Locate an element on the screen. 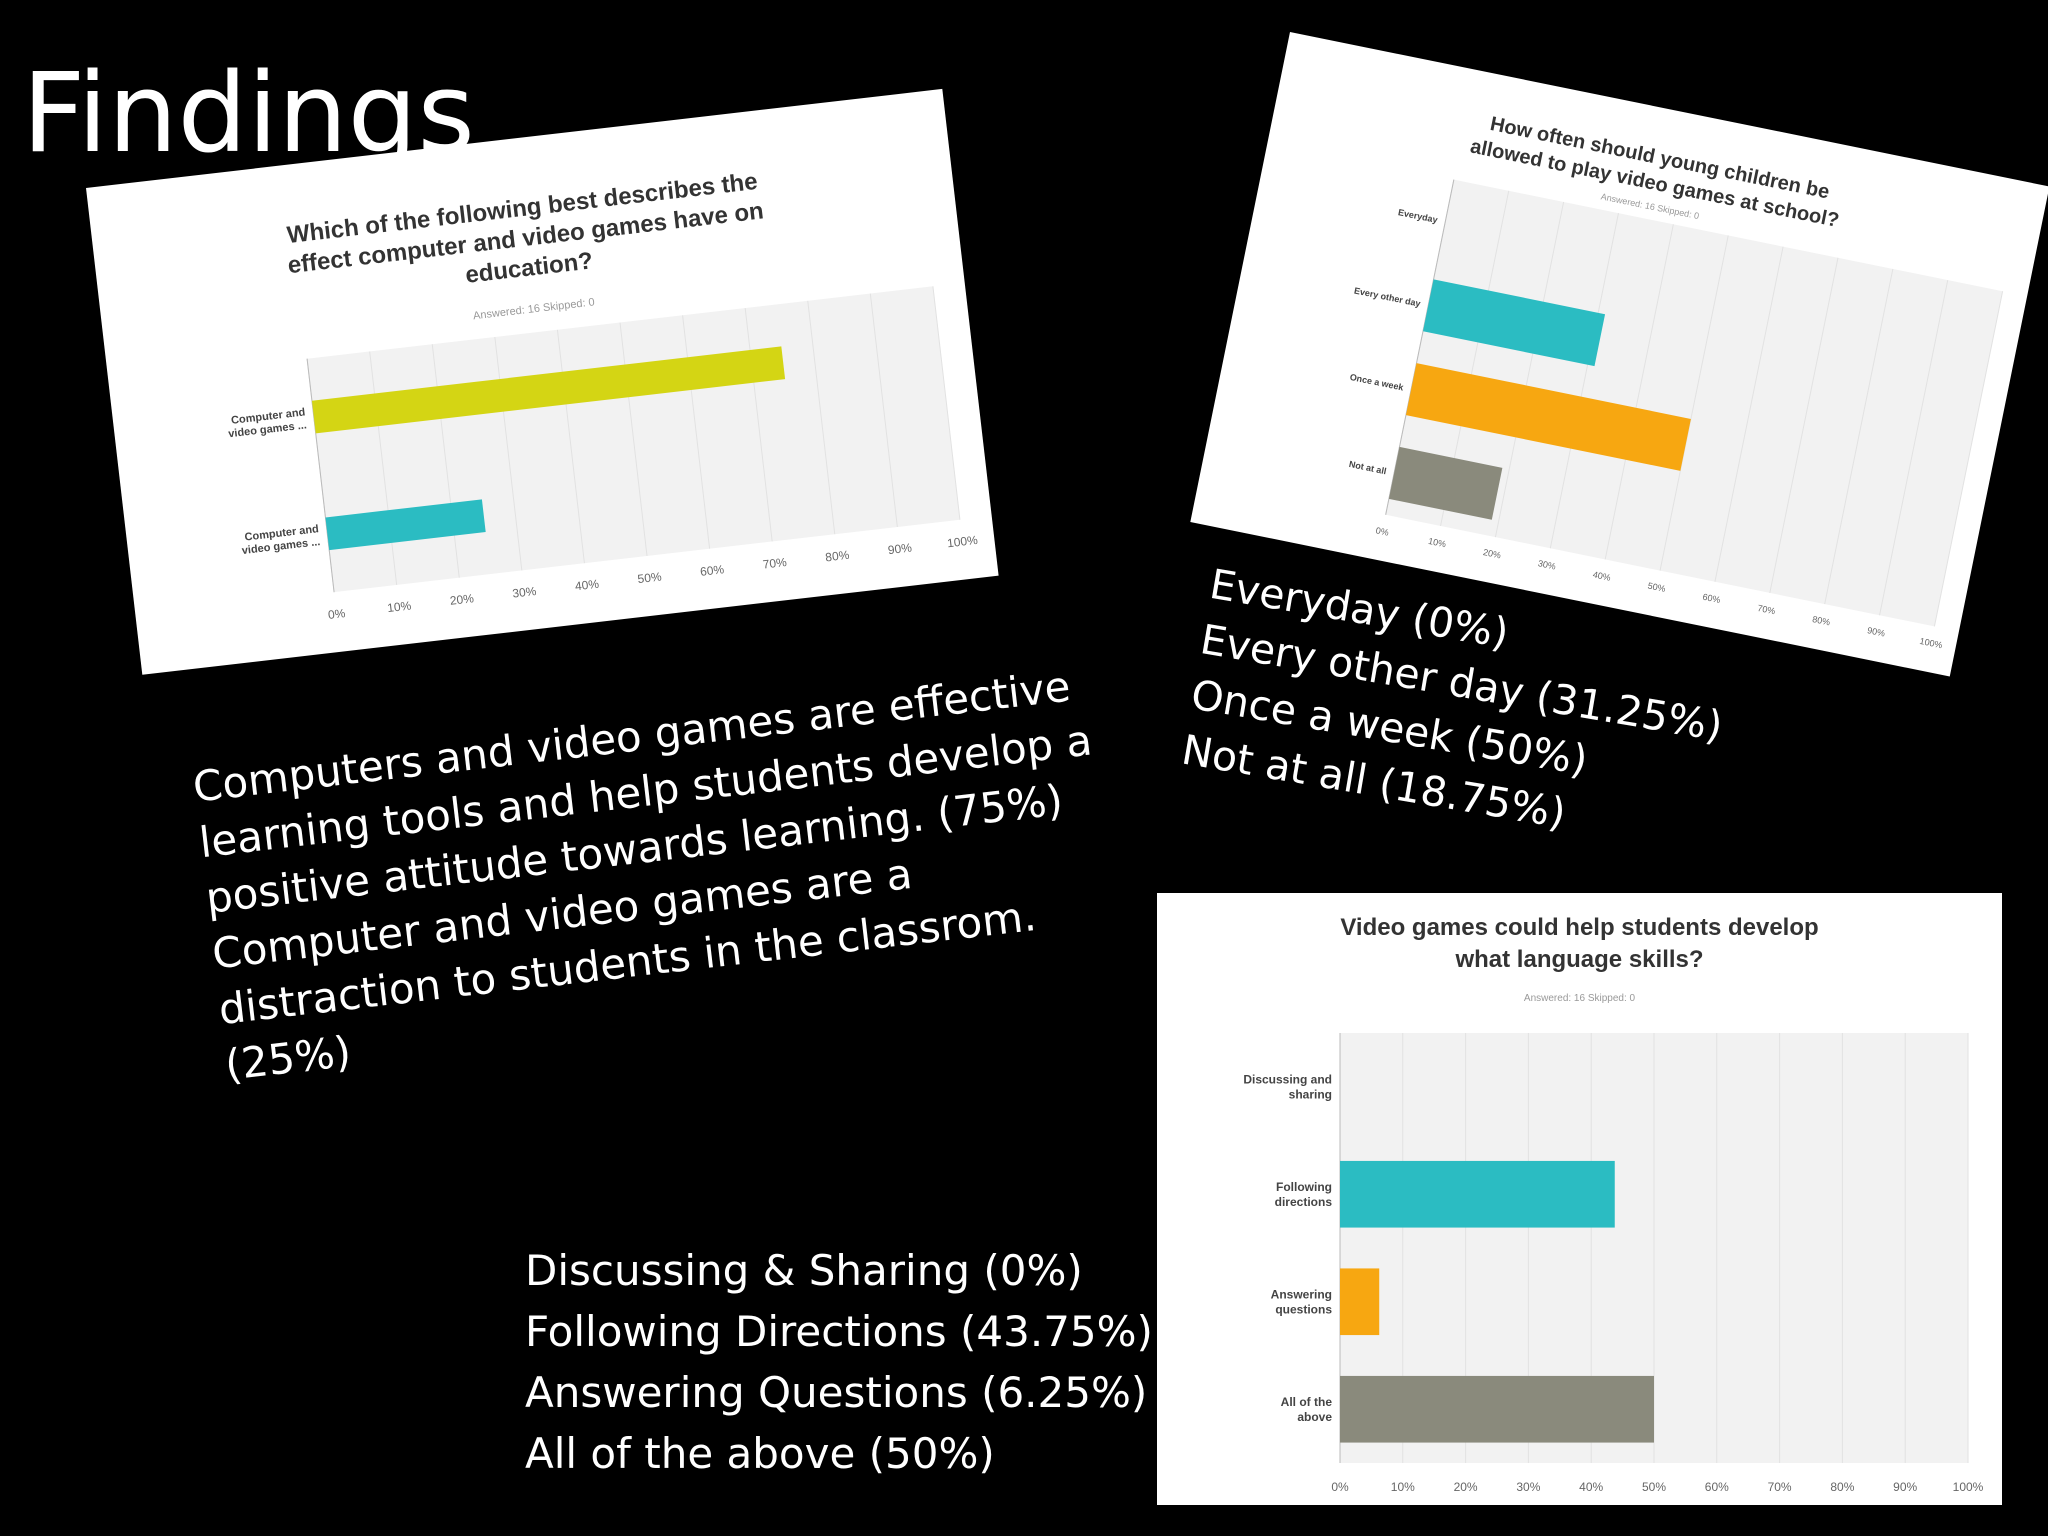 The height and width of the screenshot is (1536, 2048). category-label: Following is located at coordinates (1304, 1187).